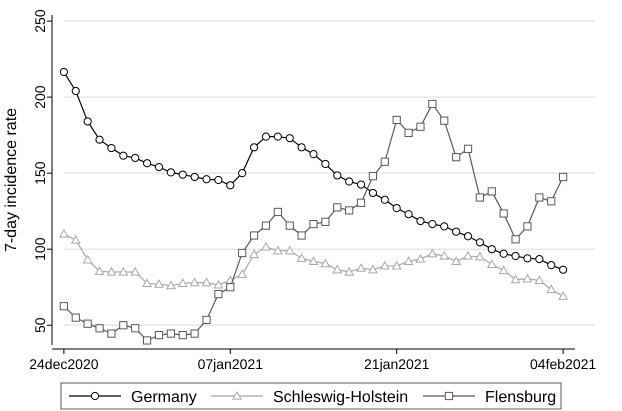 This screenshot has width=622, height=411. What do you see at coordinates (64, 364) in the screenshot?
I see `x-tick-label: 24dec2020` at bounding box center [64, 364].